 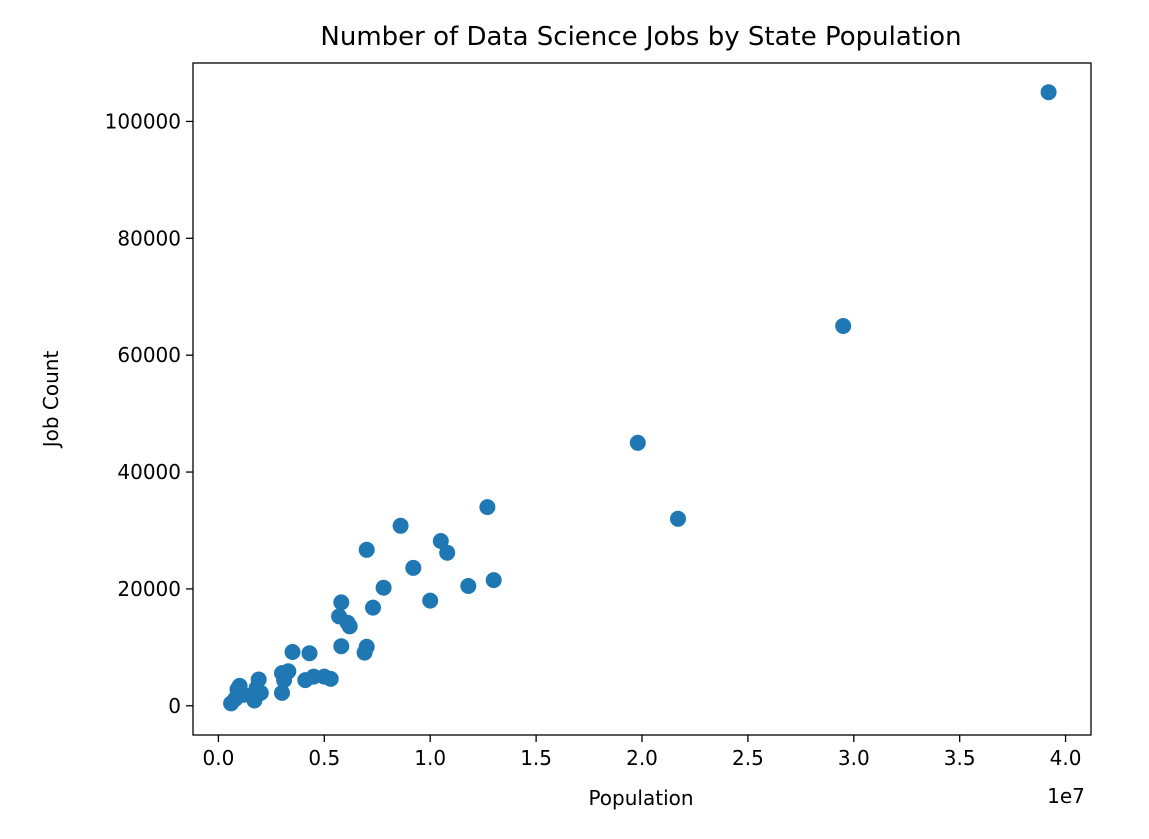 I want to click on x-tick-label: 0.0, so click(x=219, y=758).